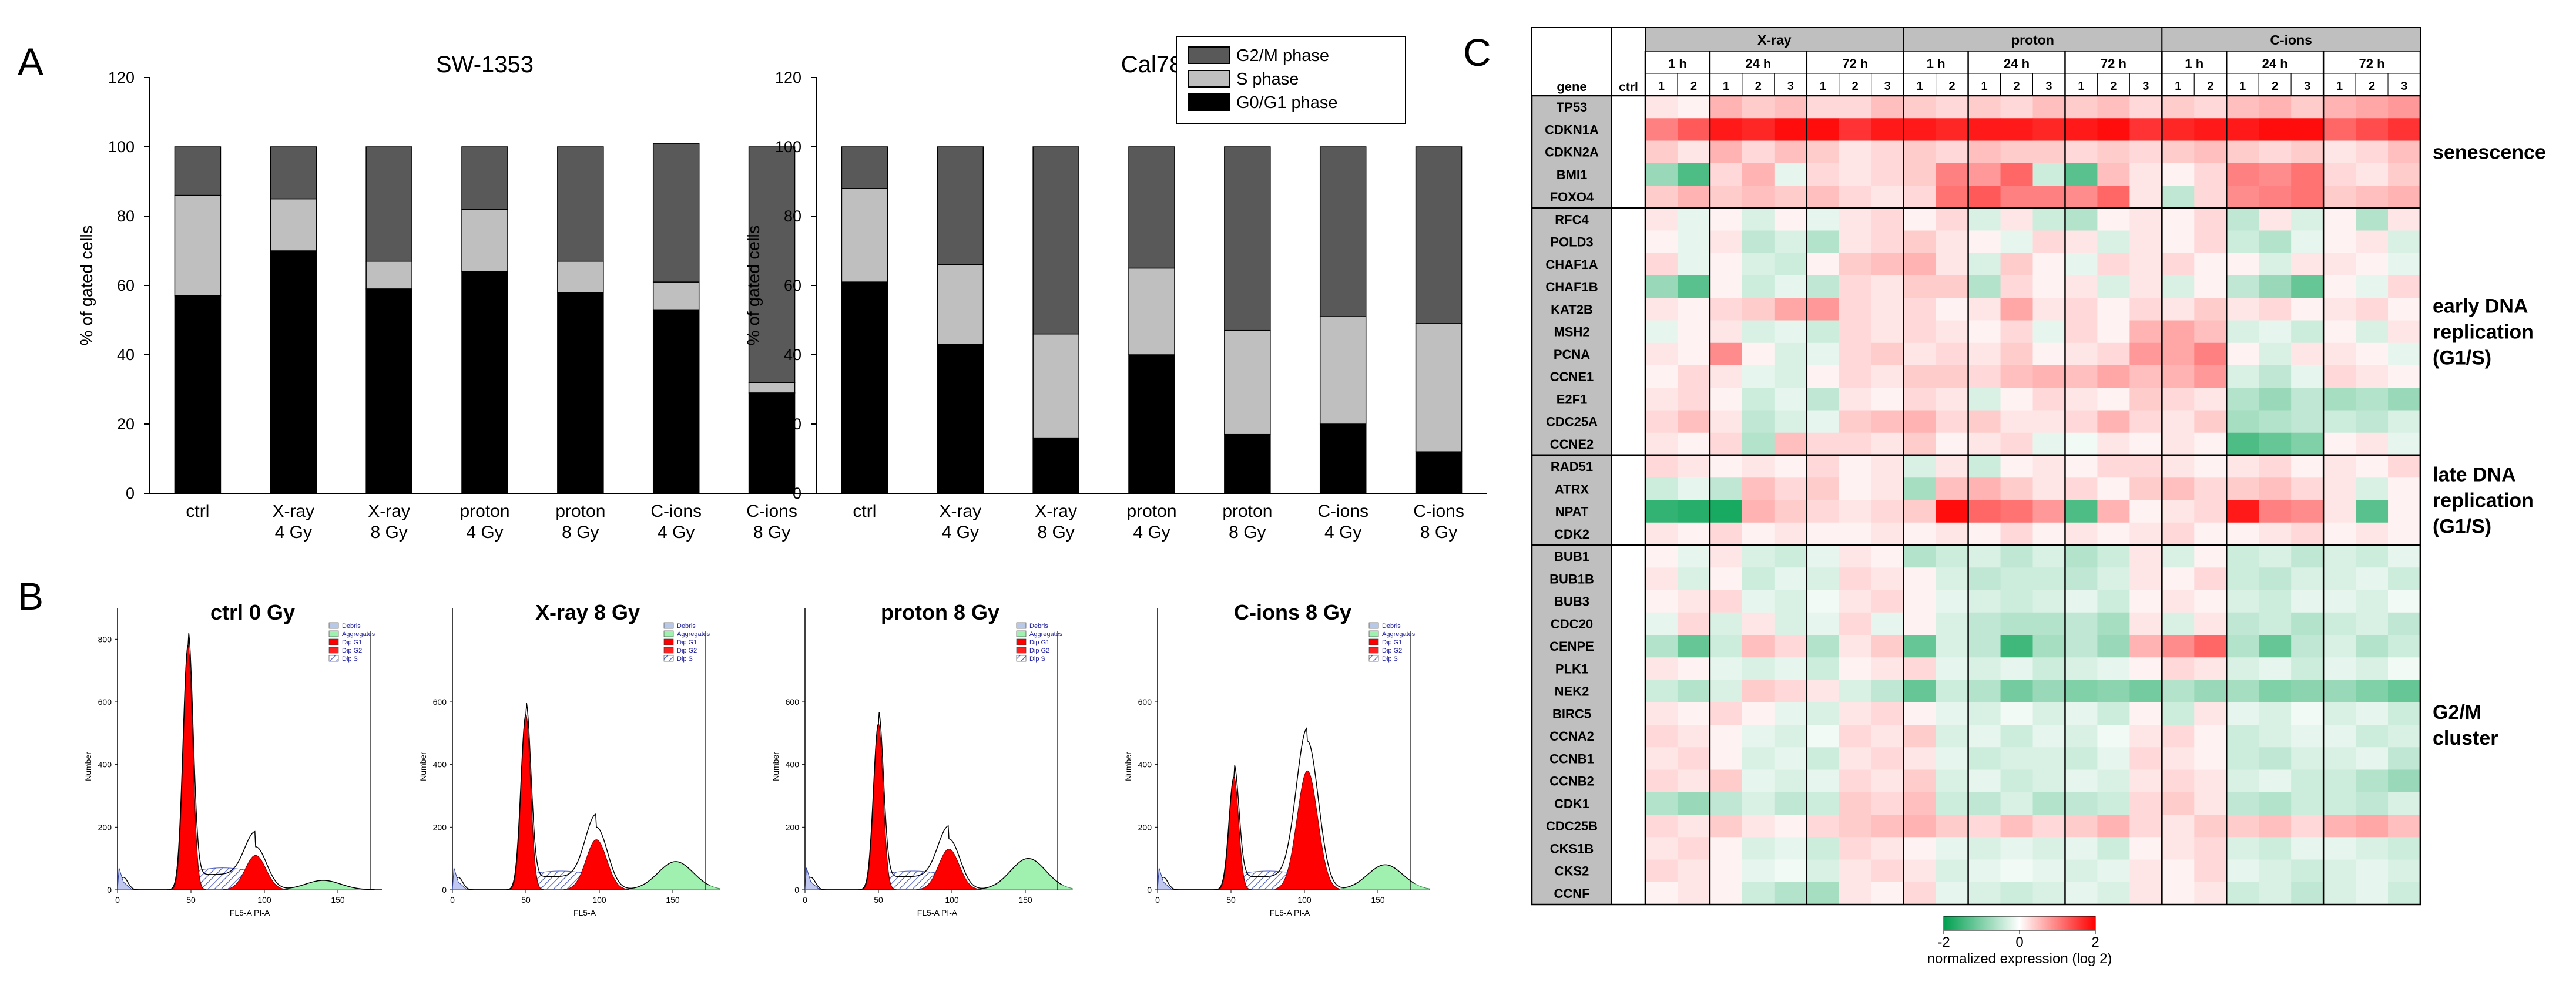 The width and height of the screenshot is (2576, 992). I want to click on x-tick-label-dose: 8 Gy, so click(1439, 532).